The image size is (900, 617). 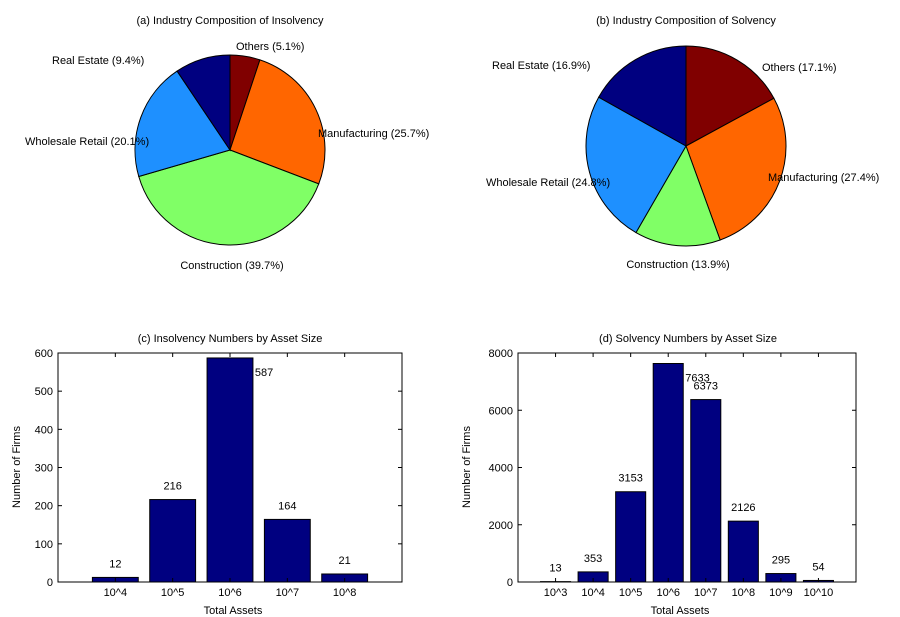 What do you see at coordinates (593, 559) in the screenshot?
I see `data-label: 353` at bounding box center [593, 559].